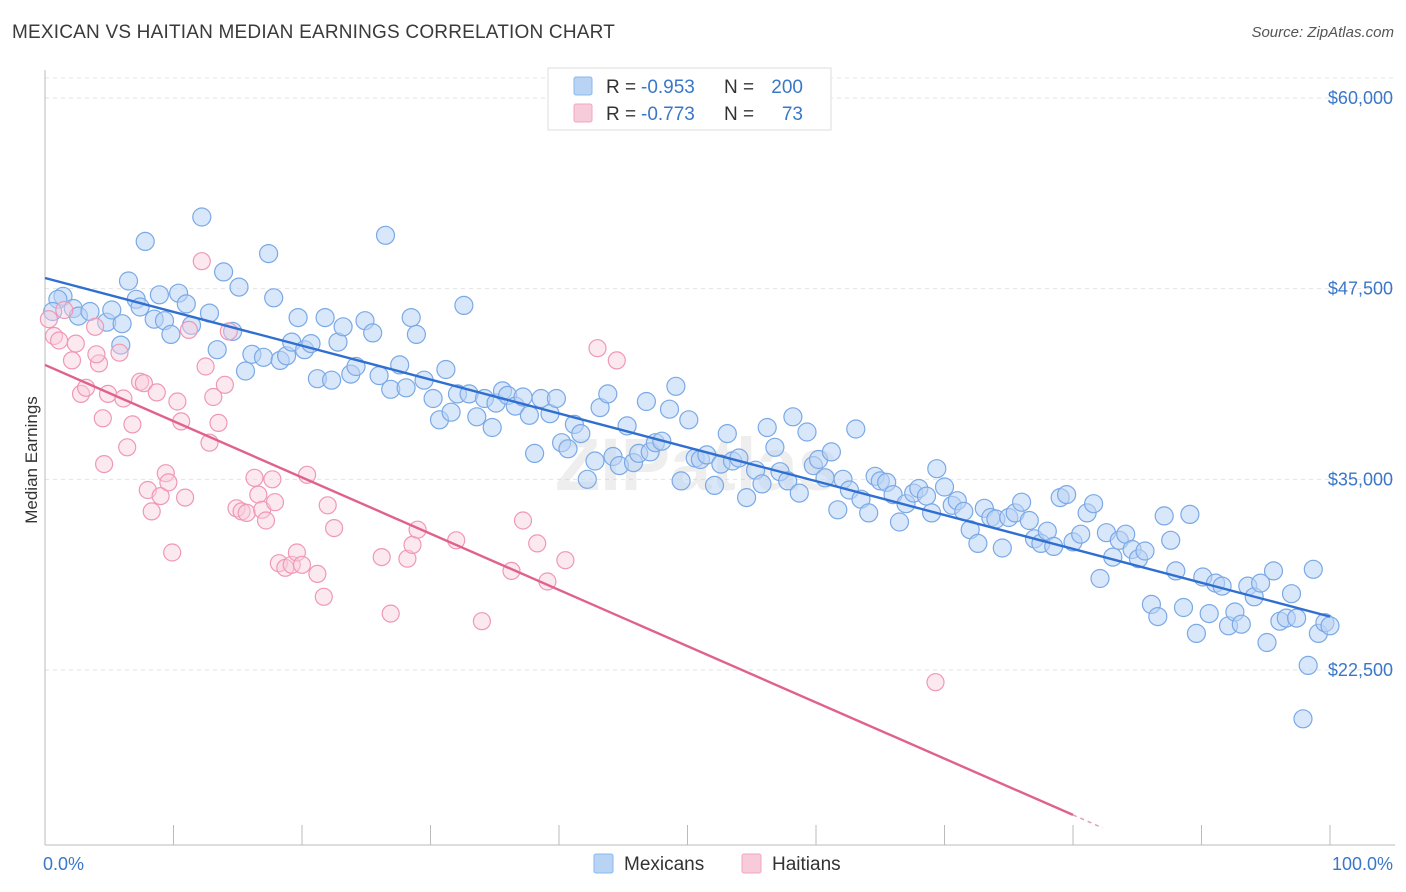 The height and width of the screenshot is (892, 1406). What do you see at coordinates (787, 87) in the screenshot?
I see `legend-n-value-1: 200` at bounding box center [787, 87].